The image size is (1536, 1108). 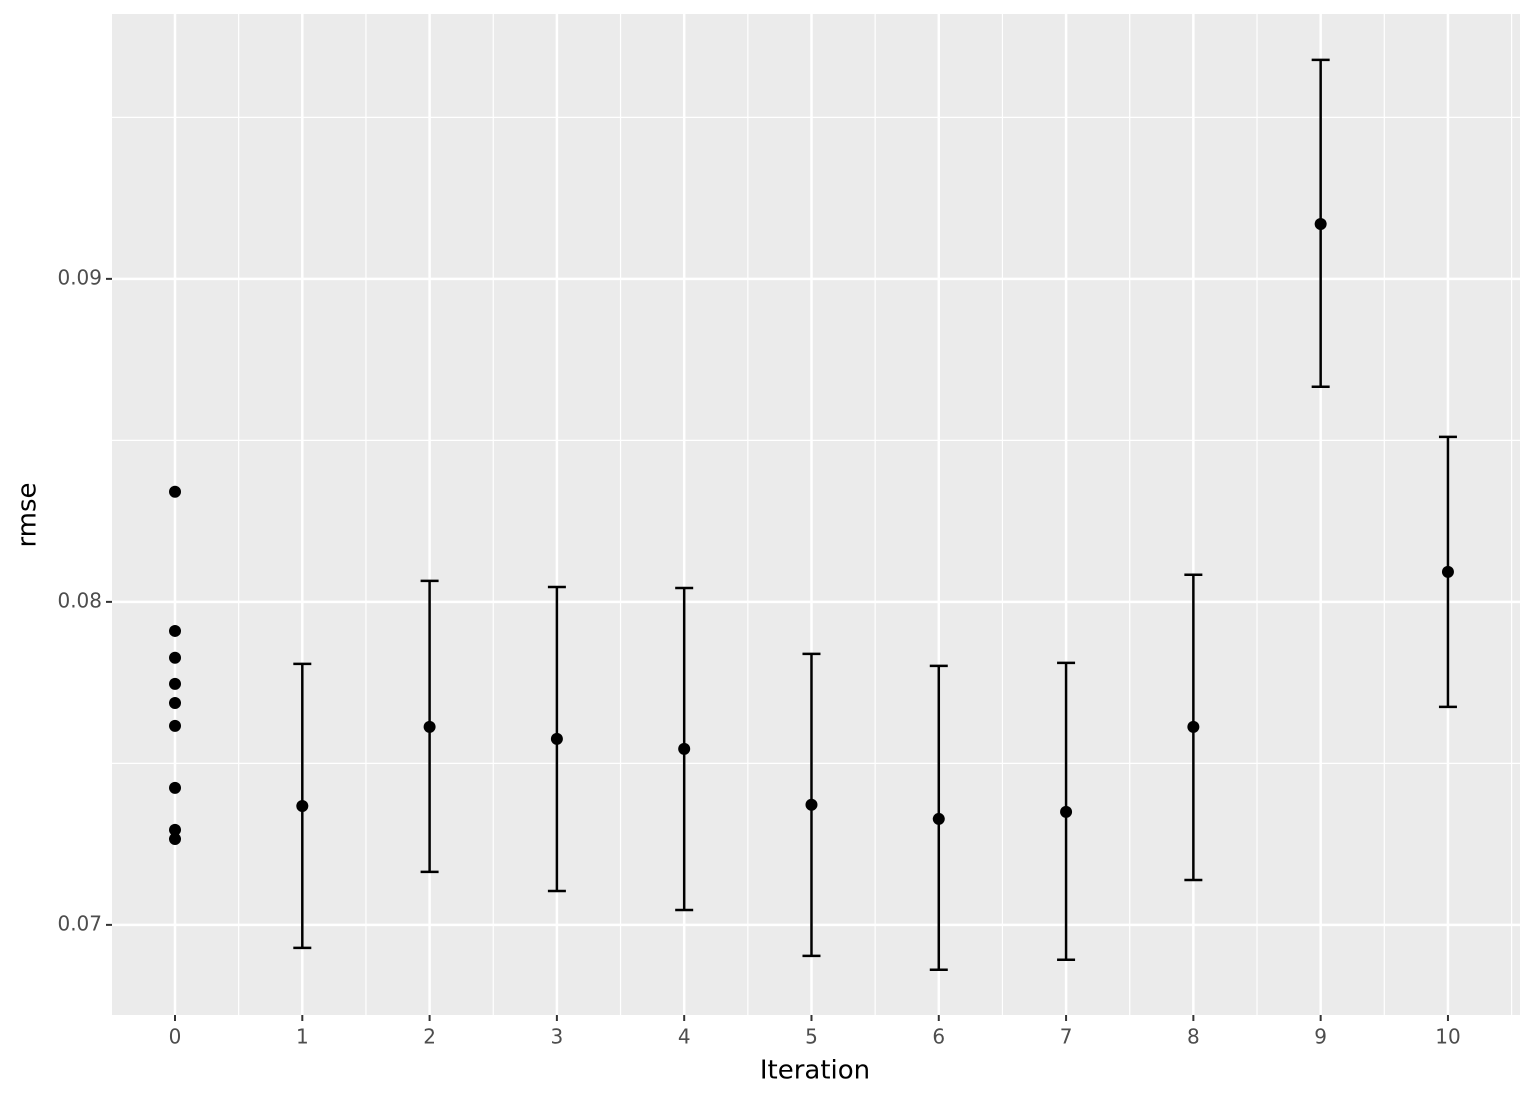 I want to click on x-tick-label: 1, so click(x=302, y=1037).